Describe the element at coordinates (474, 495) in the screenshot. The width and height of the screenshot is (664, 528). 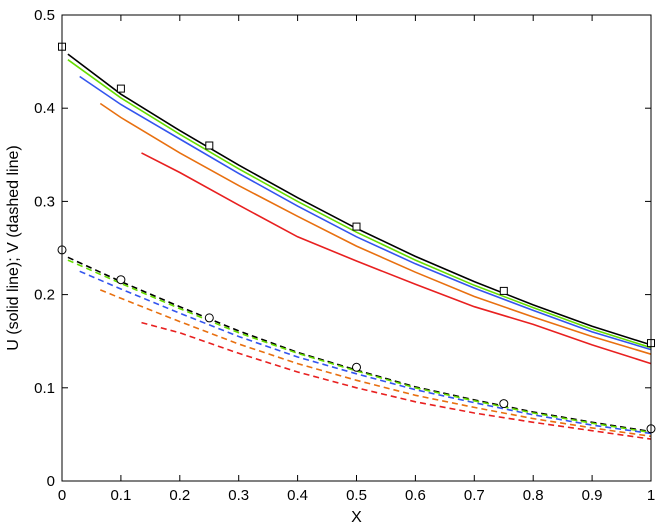
I see `x-tick-label: 0.7` at that location.